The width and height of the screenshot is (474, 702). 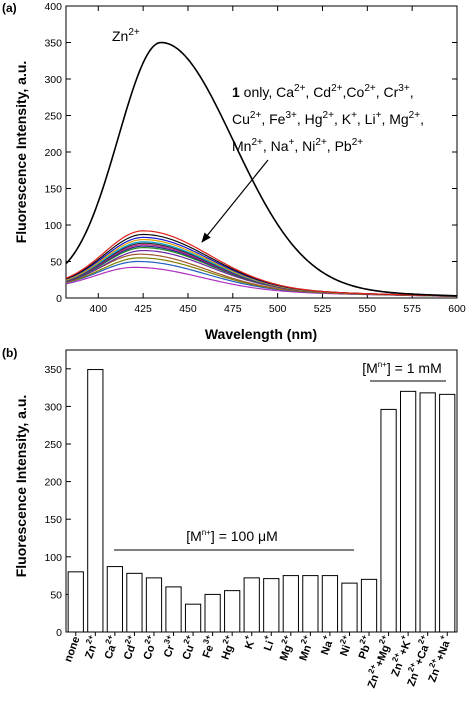 What do you see at coordinates (56, 263) in the screenshot?
I see `y-tick-label: 50` at bounding box center [56, 263].